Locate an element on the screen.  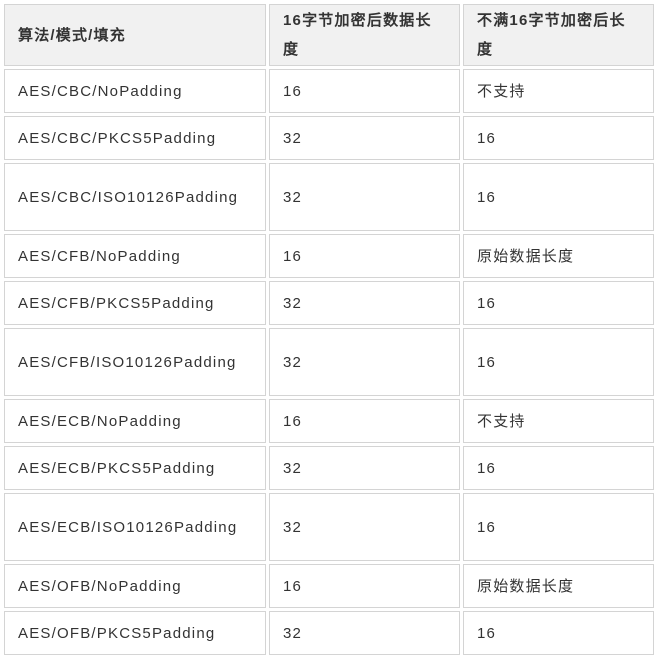
table-row: AES/CFB/PKCS5Padding 32 16 is located at coordinates (329, 303).